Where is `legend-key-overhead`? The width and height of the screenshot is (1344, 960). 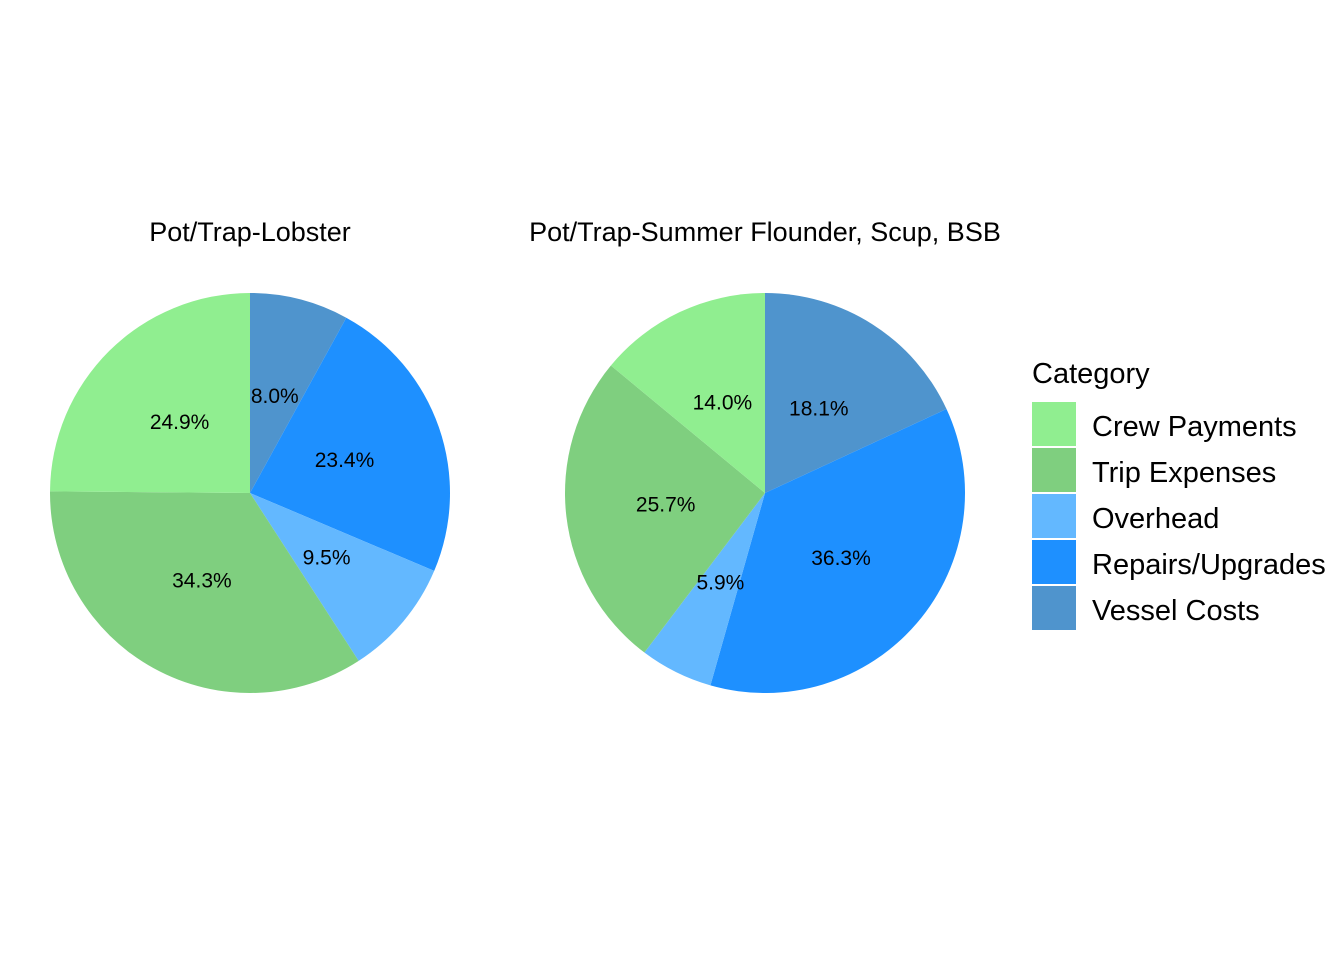
legend-key-overhead is located at coordinates (1054, 516).